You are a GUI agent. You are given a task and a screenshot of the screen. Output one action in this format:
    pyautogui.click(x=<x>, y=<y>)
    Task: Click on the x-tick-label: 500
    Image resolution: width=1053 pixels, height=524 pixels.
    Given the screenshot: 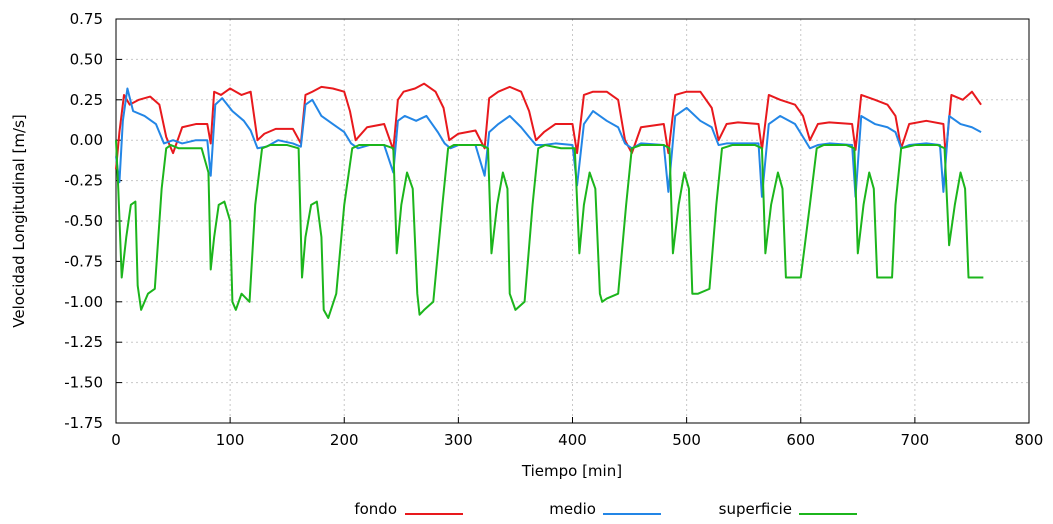 What is the action you would take?
    pyautogui.click(x=686, y=440)
    